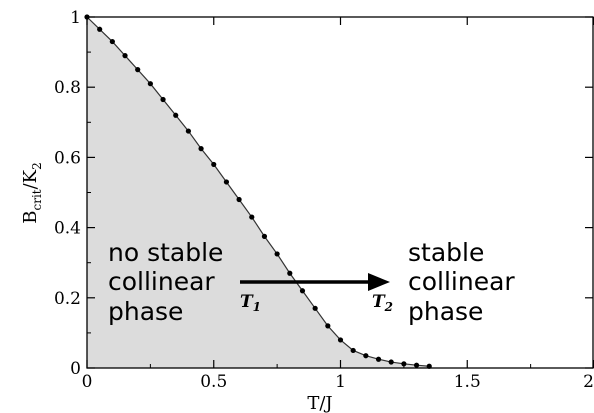  I want to click on x-axis-title: T/J, so click(319, 403).